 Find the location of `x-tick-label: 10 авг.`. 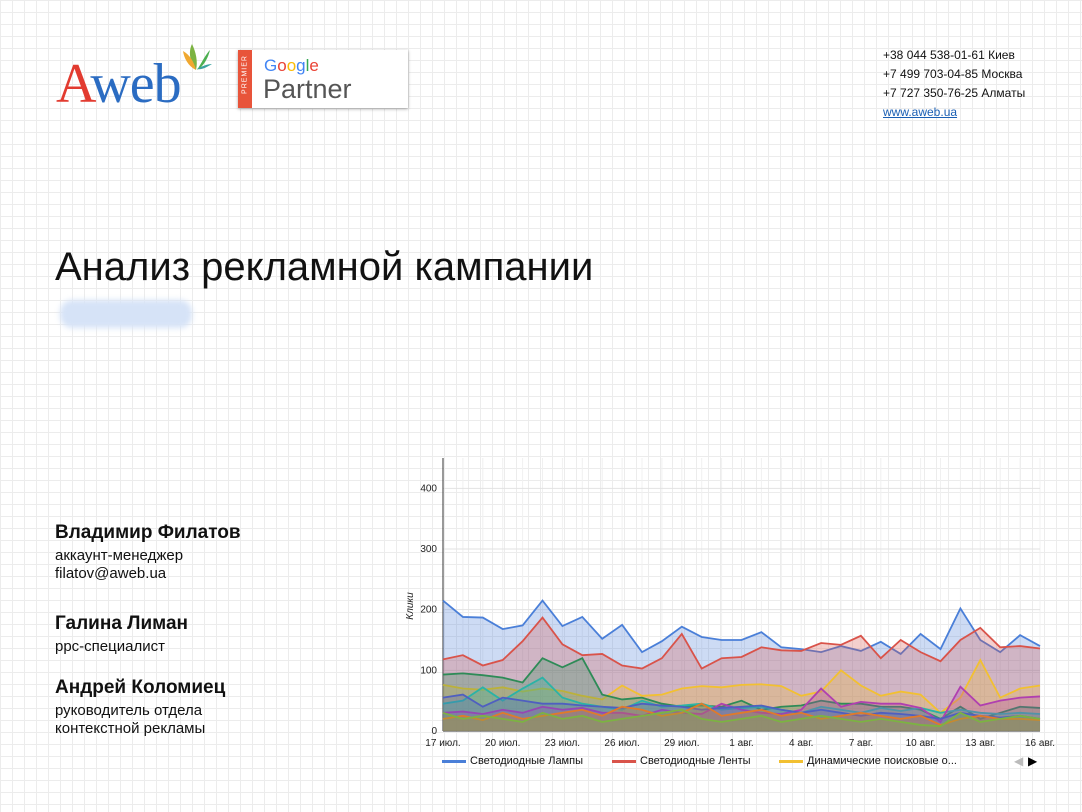

x-tick-label: 10 авг. is located at coordinates (921, 743).